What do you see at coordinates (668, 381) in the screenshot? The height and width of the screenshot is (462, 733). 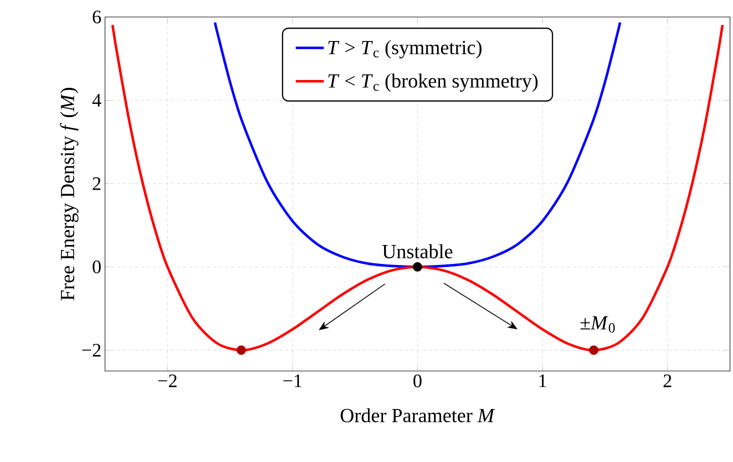 I see `x-tick-label: 2` at bounding box center [668, 381].